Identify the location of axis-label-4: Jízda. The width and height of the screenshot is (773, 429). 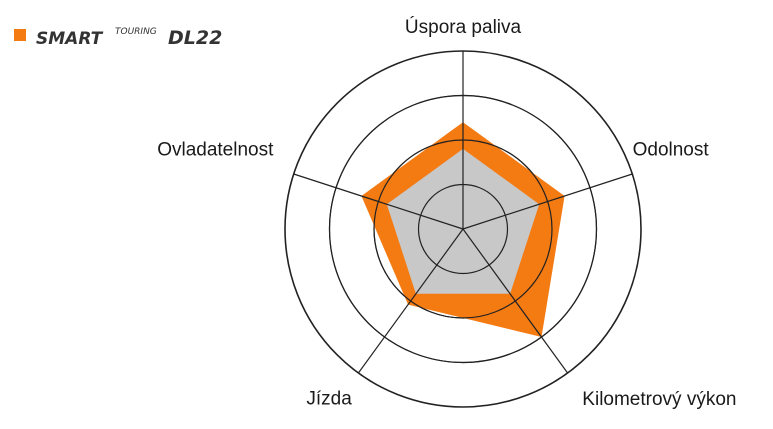
(329, 398).